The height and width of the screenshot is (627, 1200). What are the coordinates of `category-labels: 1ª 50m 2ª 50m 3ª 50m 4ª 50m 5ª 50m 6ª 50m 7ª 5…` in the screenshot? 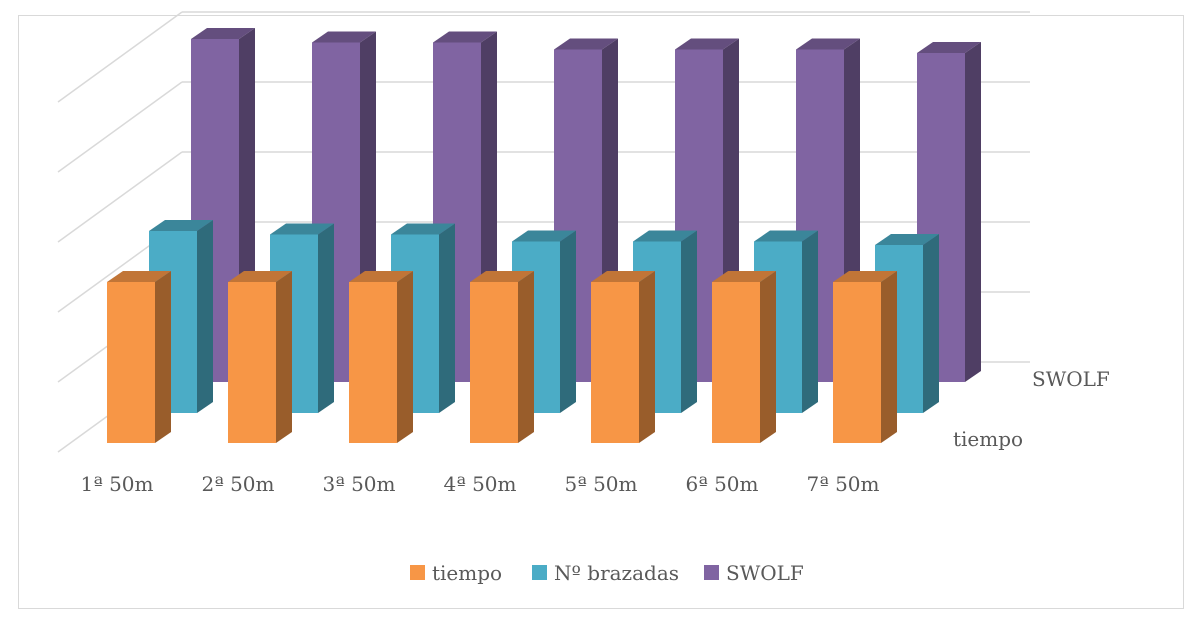 It's located at (480, 484).